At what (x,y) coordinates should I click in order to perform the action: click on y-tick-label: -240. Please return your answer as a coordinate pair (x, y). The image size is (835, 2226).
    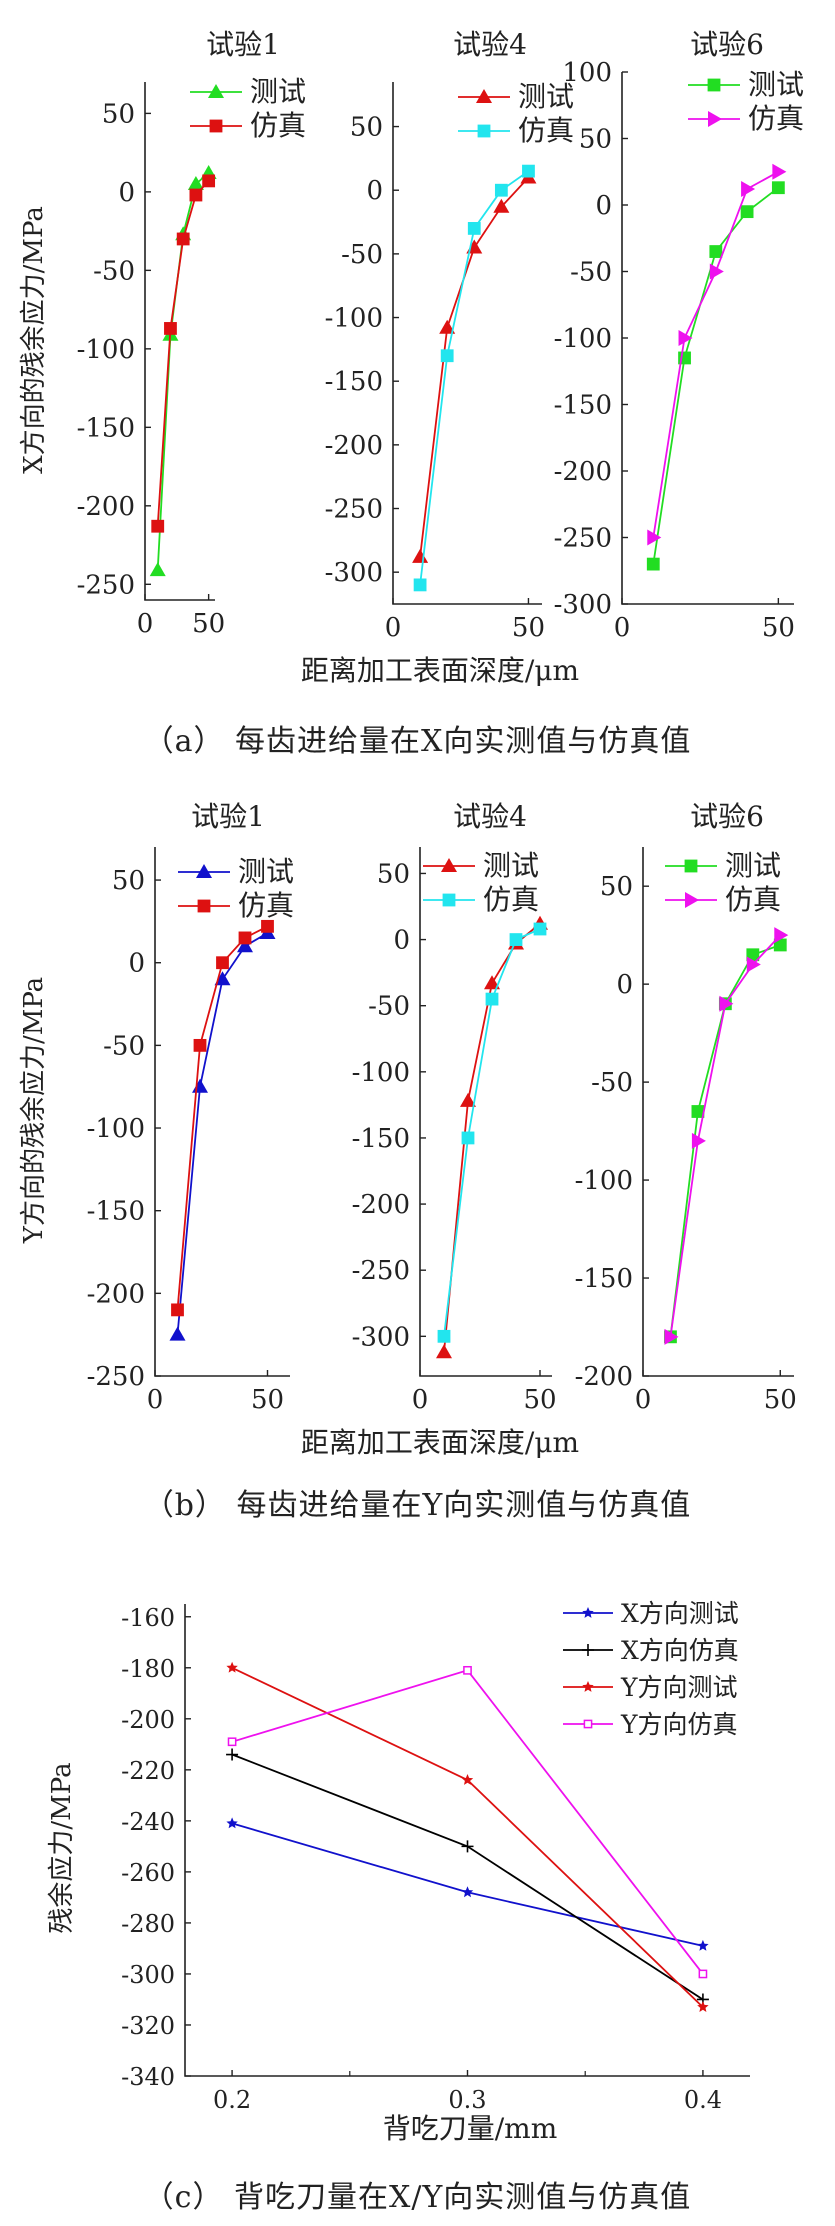
    Looking at the image, I should click on (148, 1822).